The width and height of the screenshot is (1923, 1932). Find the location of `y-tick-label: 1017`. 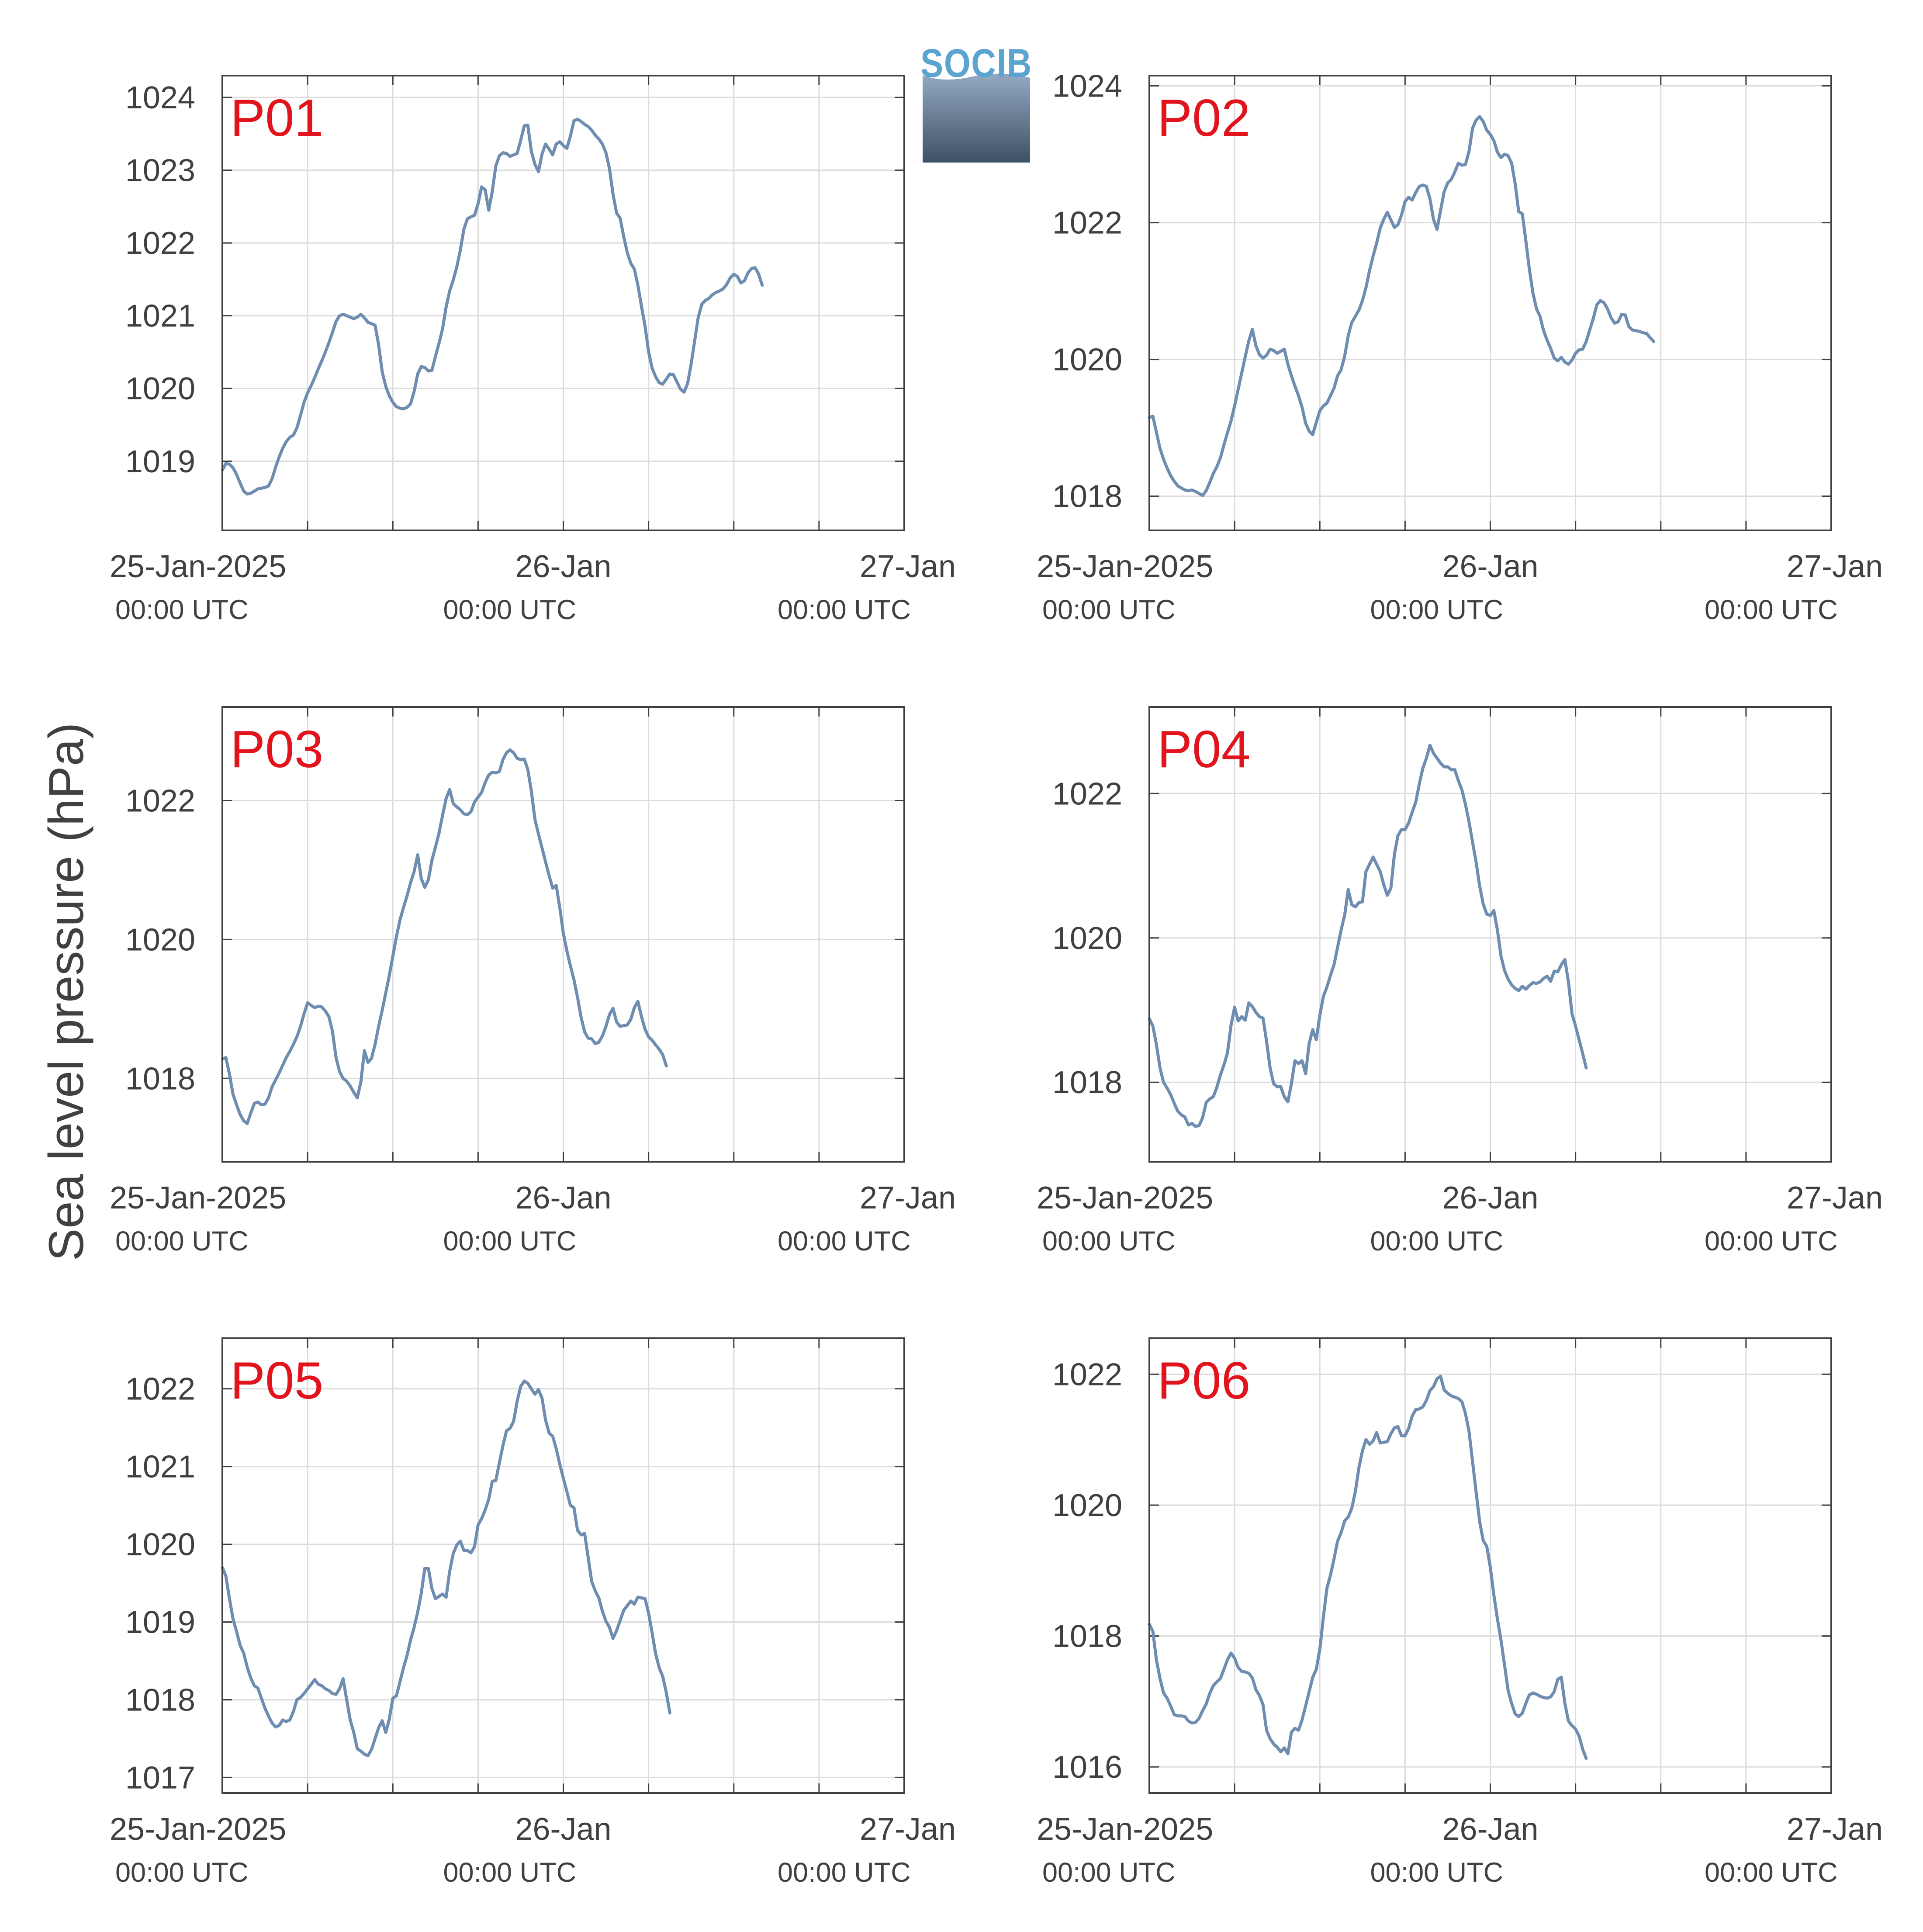

y-tick-label: 1017 is located at coordinates (160, 1777).